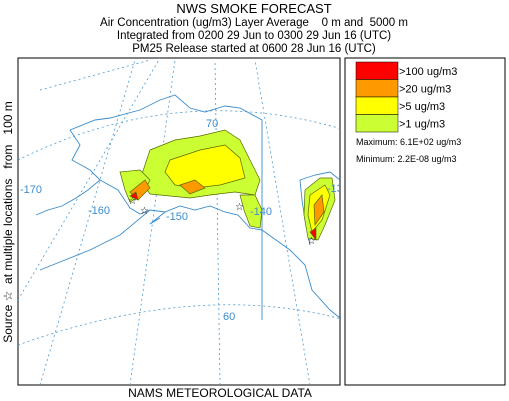 This screenshot has height=401, width=509. What do you see at coordinates (425, 90) in the screenshot?
I see `legend-label: >20 ug/m3` at bounding box center [425, 90].